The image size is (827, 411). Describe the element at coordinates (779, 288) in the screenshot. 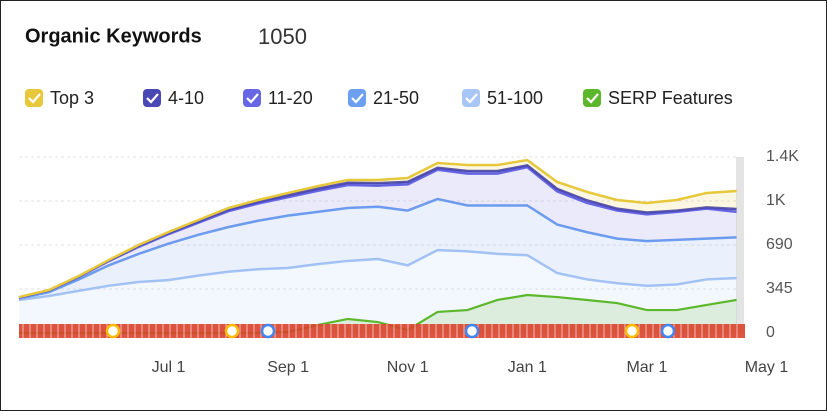

I see `y-tick-label: 345` at that location.